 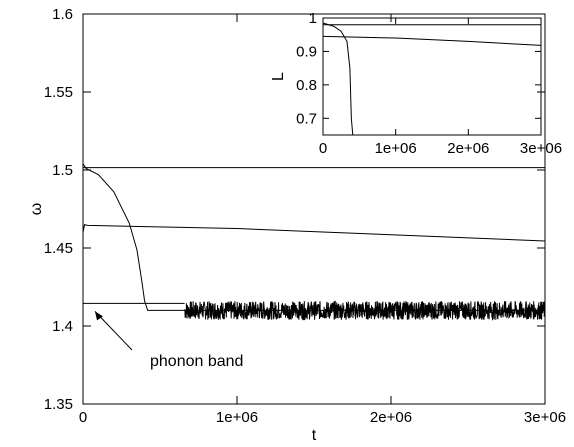 I want to click on series-line-2-fluctuation, so click(x=365, y=310).